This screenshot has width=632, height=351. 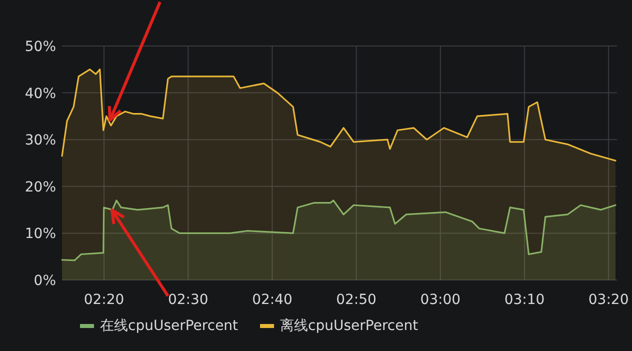 I want to click on x-tick-label: 03:20, so click(x=608, y=300).